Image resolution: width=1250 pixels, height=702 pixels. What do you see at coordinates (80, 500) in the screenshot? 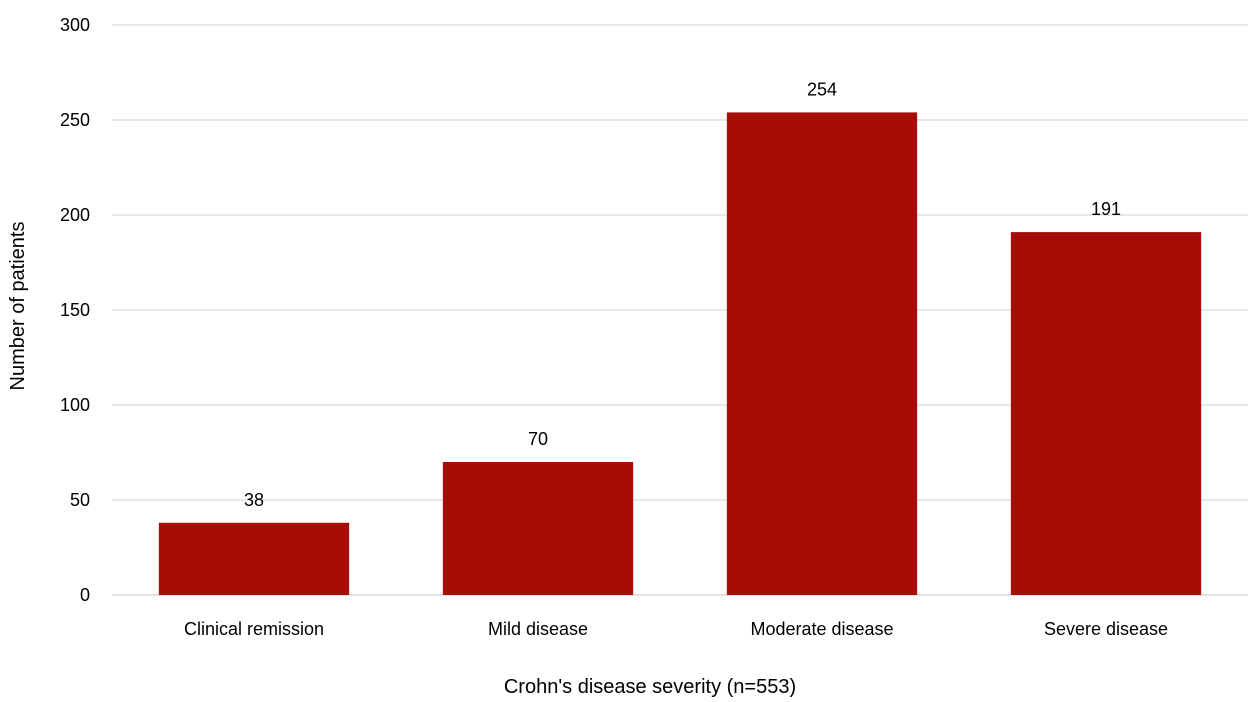
I see `y-tick-label: 50` at bounding box center [80, 500].